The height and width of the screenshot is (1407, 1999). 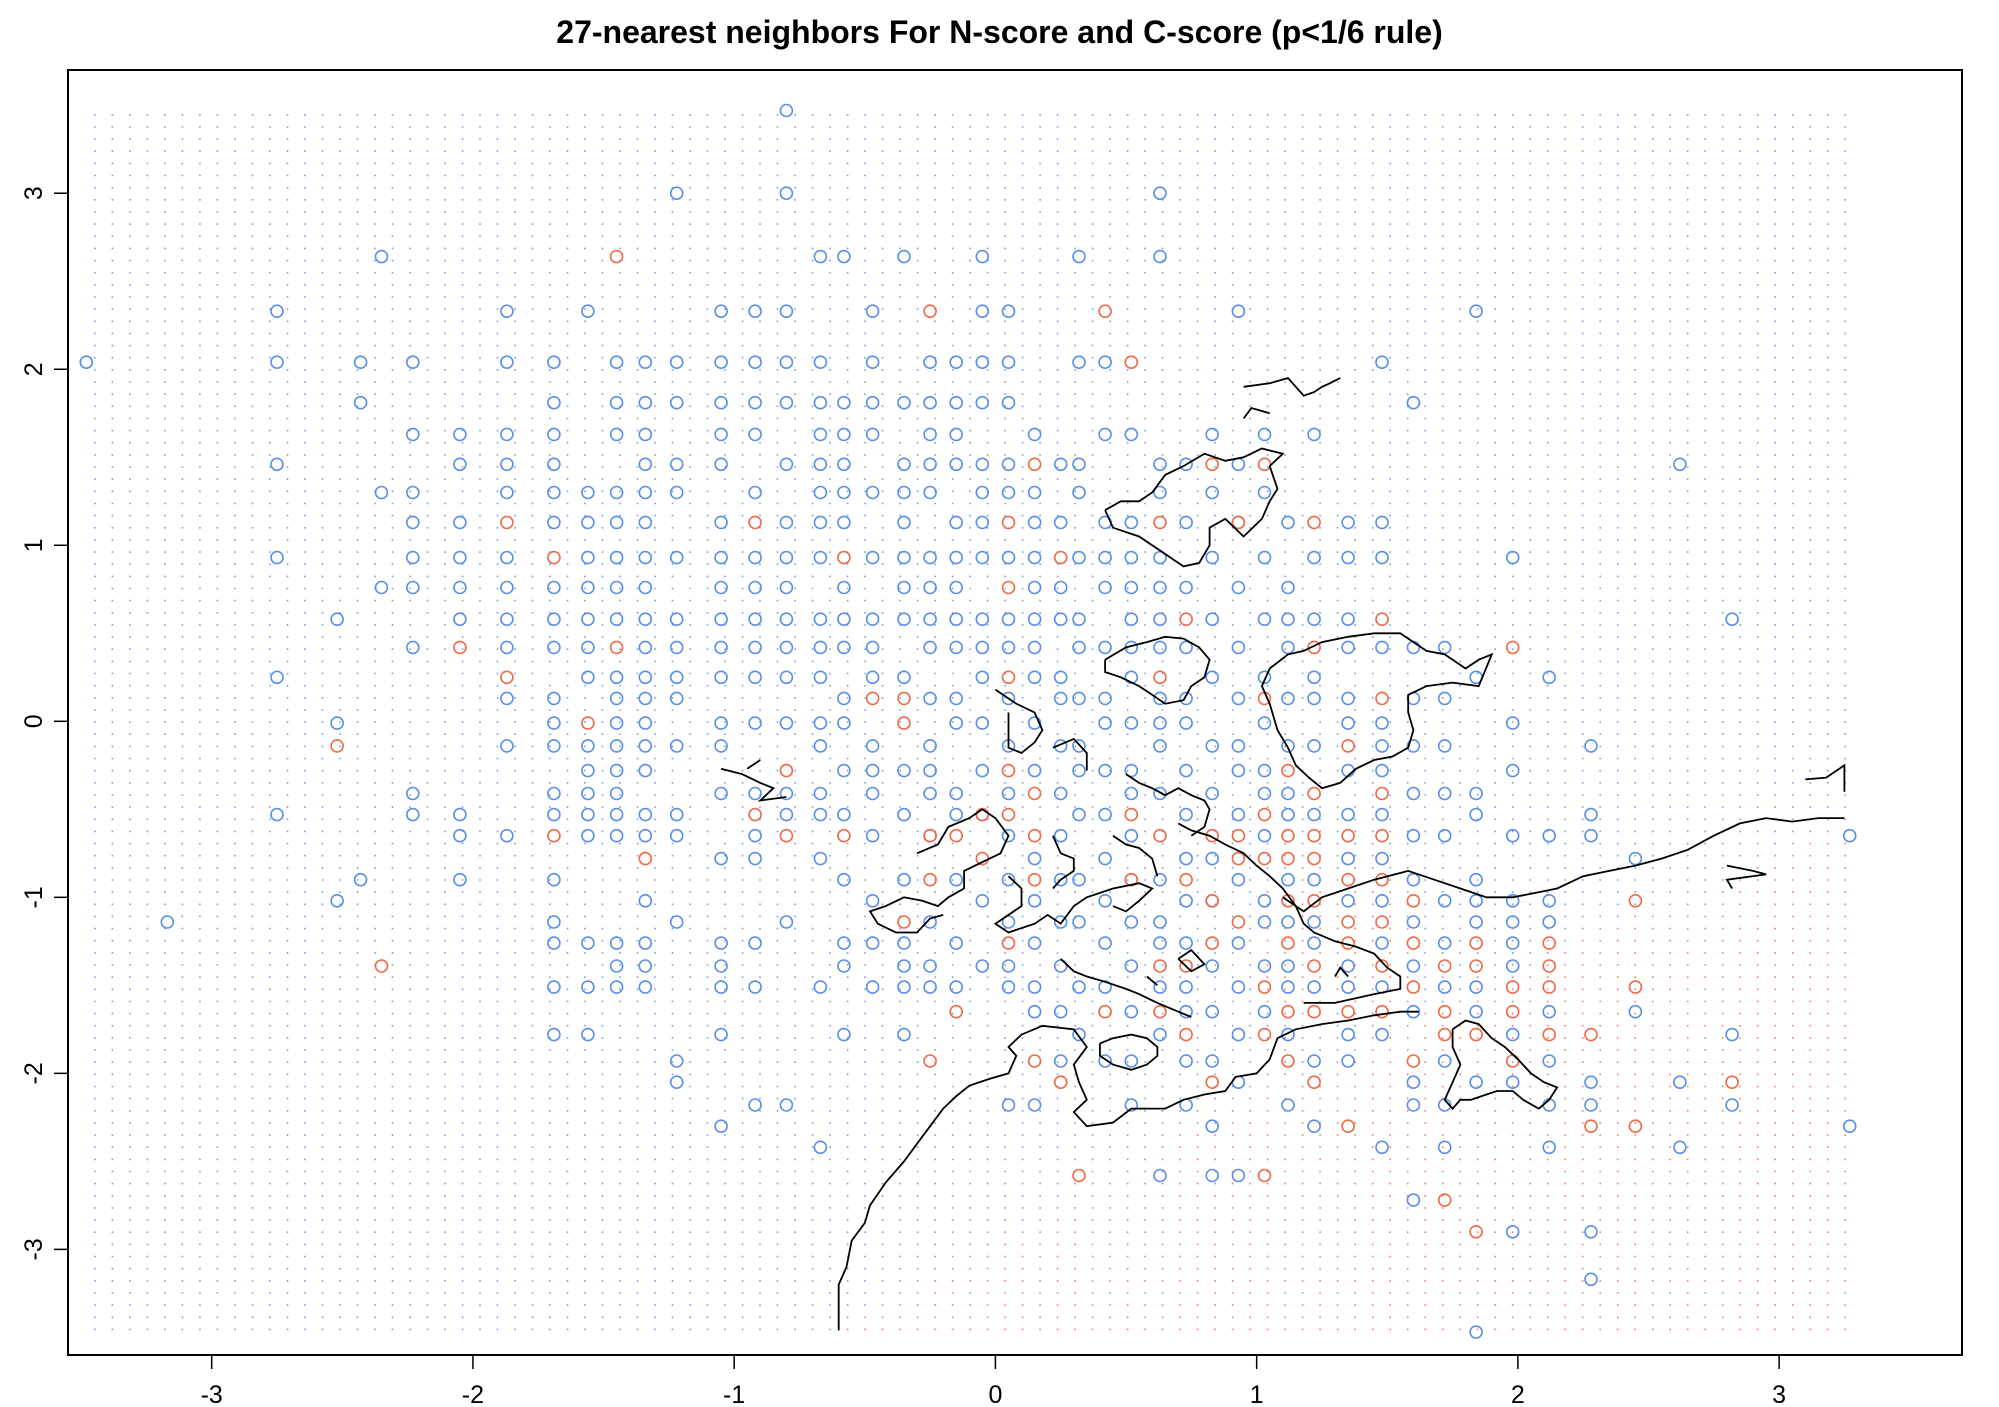 I want to click on y-tick-label: 1, so click(x=34, y=545).